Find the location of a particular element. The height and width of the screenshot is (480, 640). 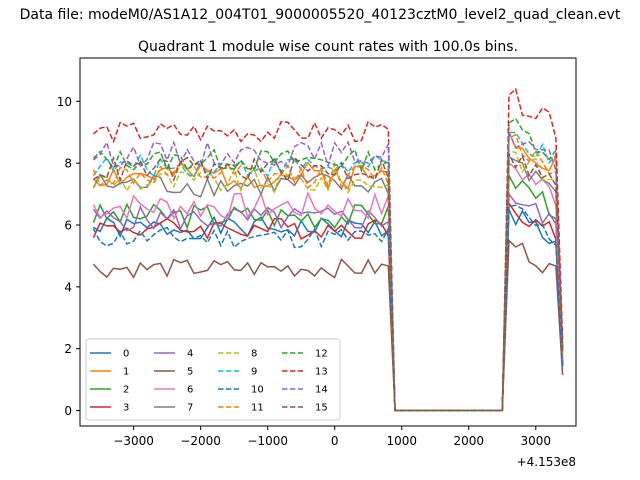

x-tick-label: 3000 is located at coordinates (536, 441).